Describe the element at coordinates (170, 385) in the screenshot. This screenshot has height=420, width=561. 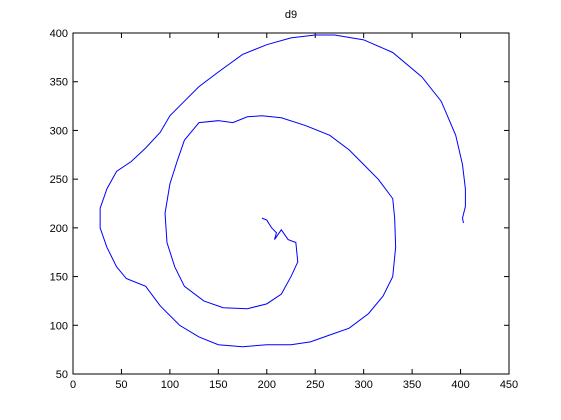
I see `x-tick-label: 100` at that location.